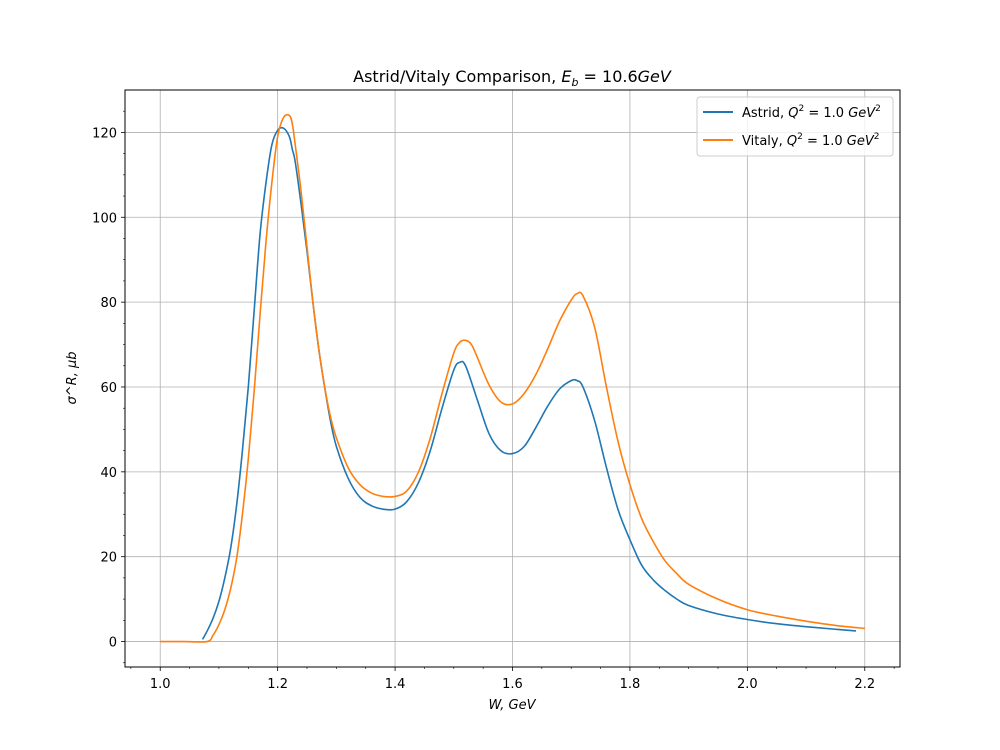  Describe the element at coordinates (811, 140) in the screenshot. I see `legend-label-vitaly: Vitaly, Q2 = 1.0 GeV2` at that location.